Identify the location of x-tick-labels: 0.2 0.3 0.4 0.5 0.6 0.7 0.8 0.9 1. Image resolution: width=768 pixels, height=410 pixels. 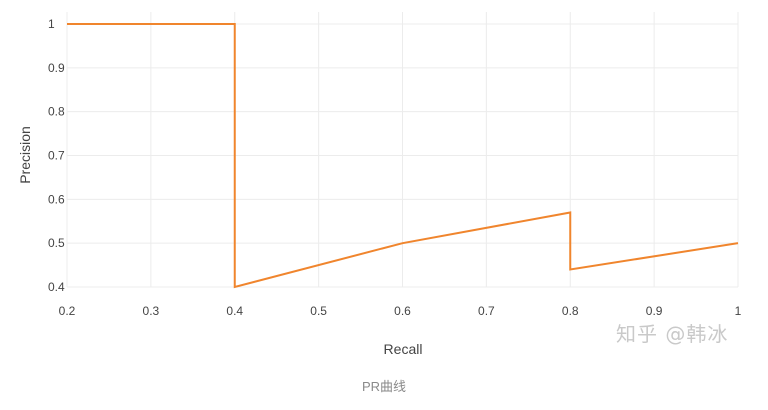
(400, 311).